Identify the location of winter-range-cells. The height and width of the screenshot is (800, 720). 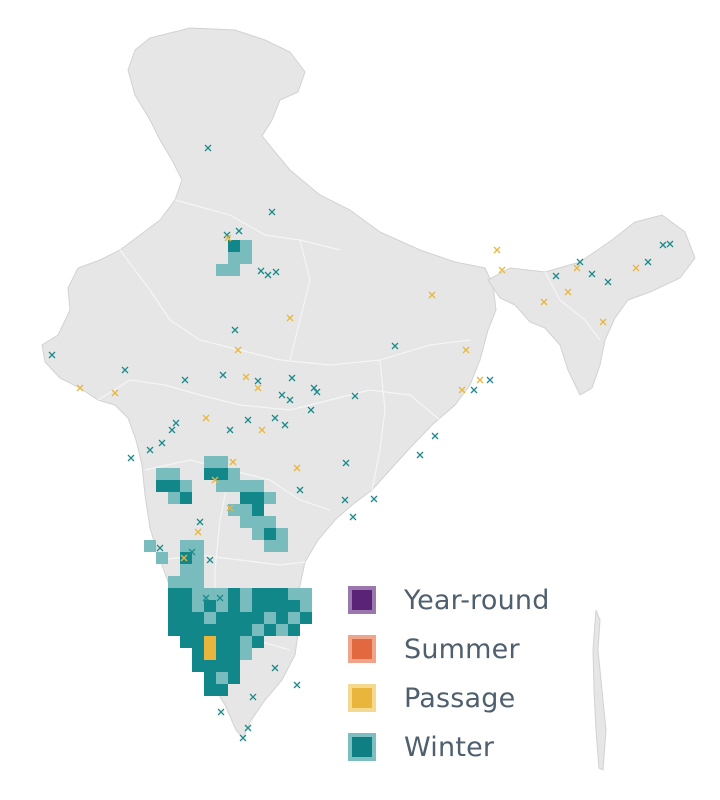
(228, 468).